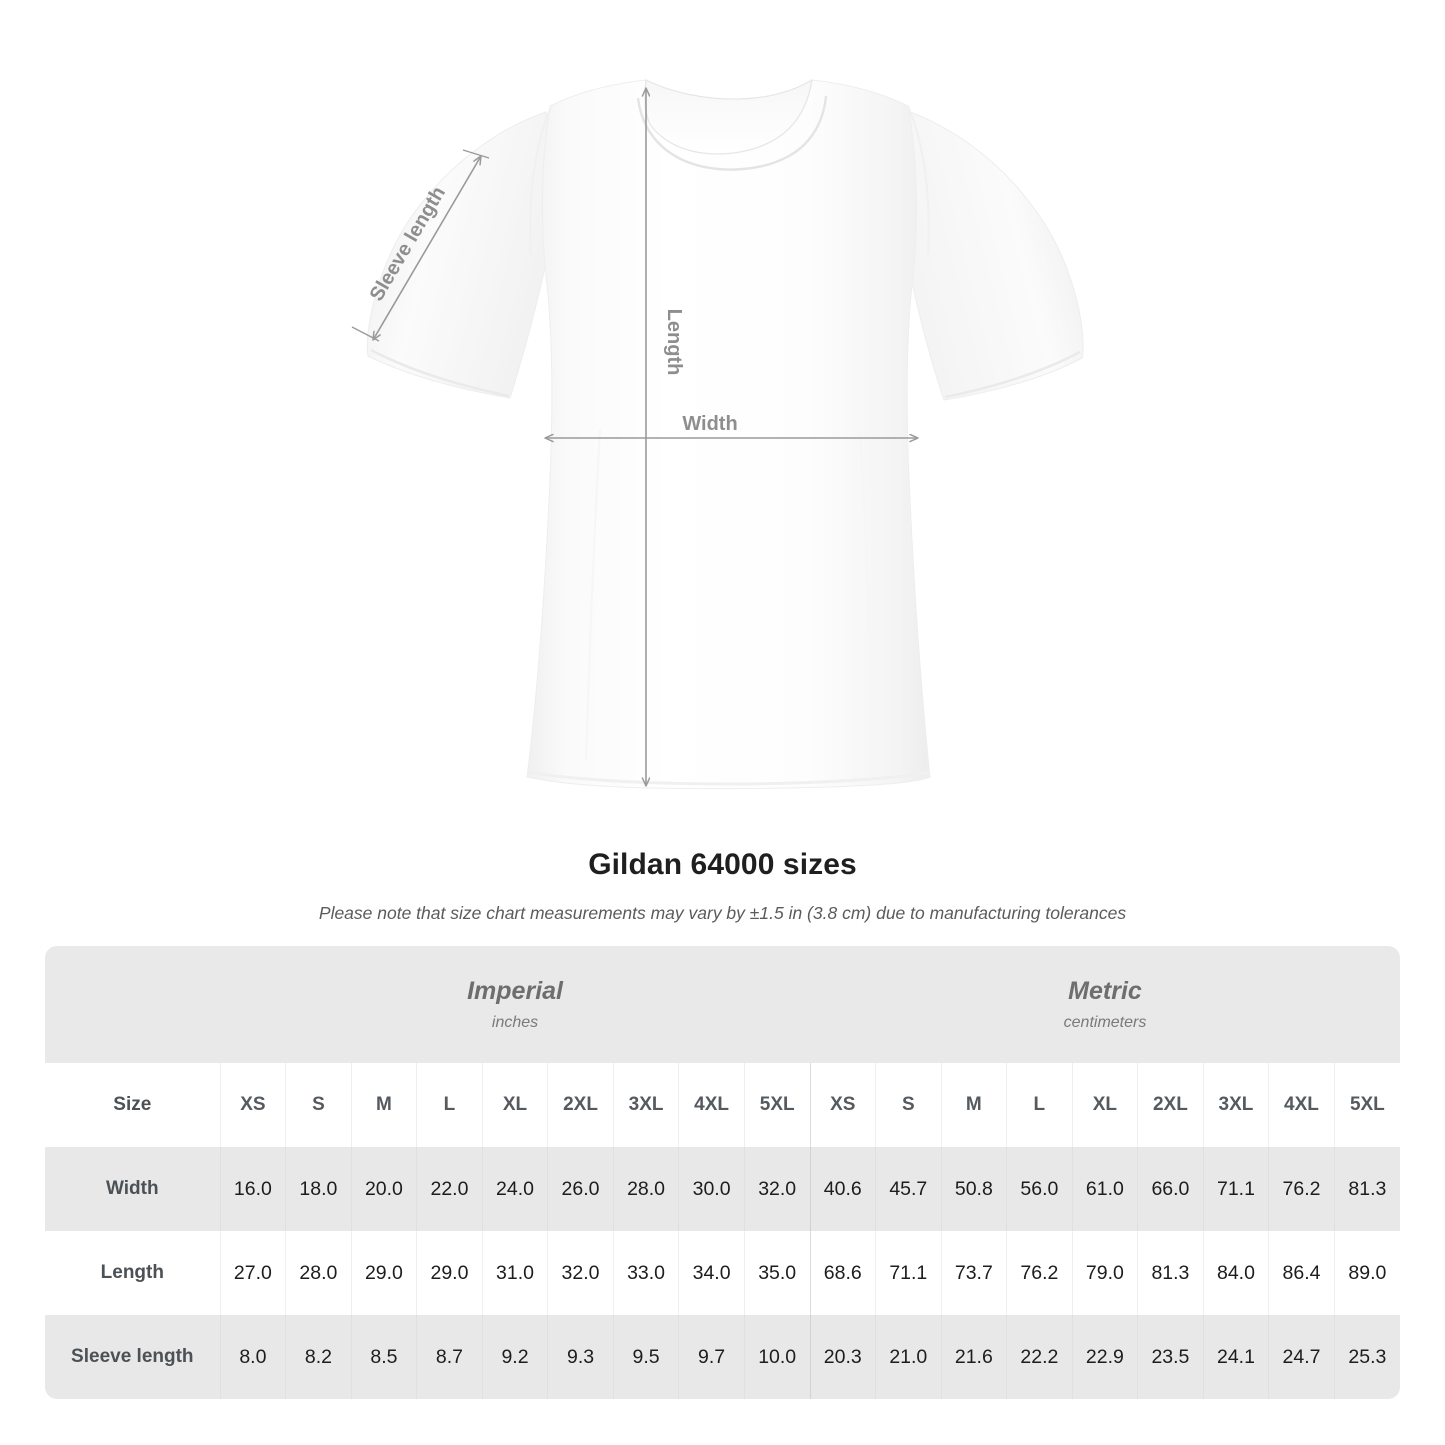 This screenshot has width=1445, height=1445. Describe the element at coordinates (1301, 1357) in the screenshot. I see `cell-sleeve-metric-4xl: 24.7` at that location.